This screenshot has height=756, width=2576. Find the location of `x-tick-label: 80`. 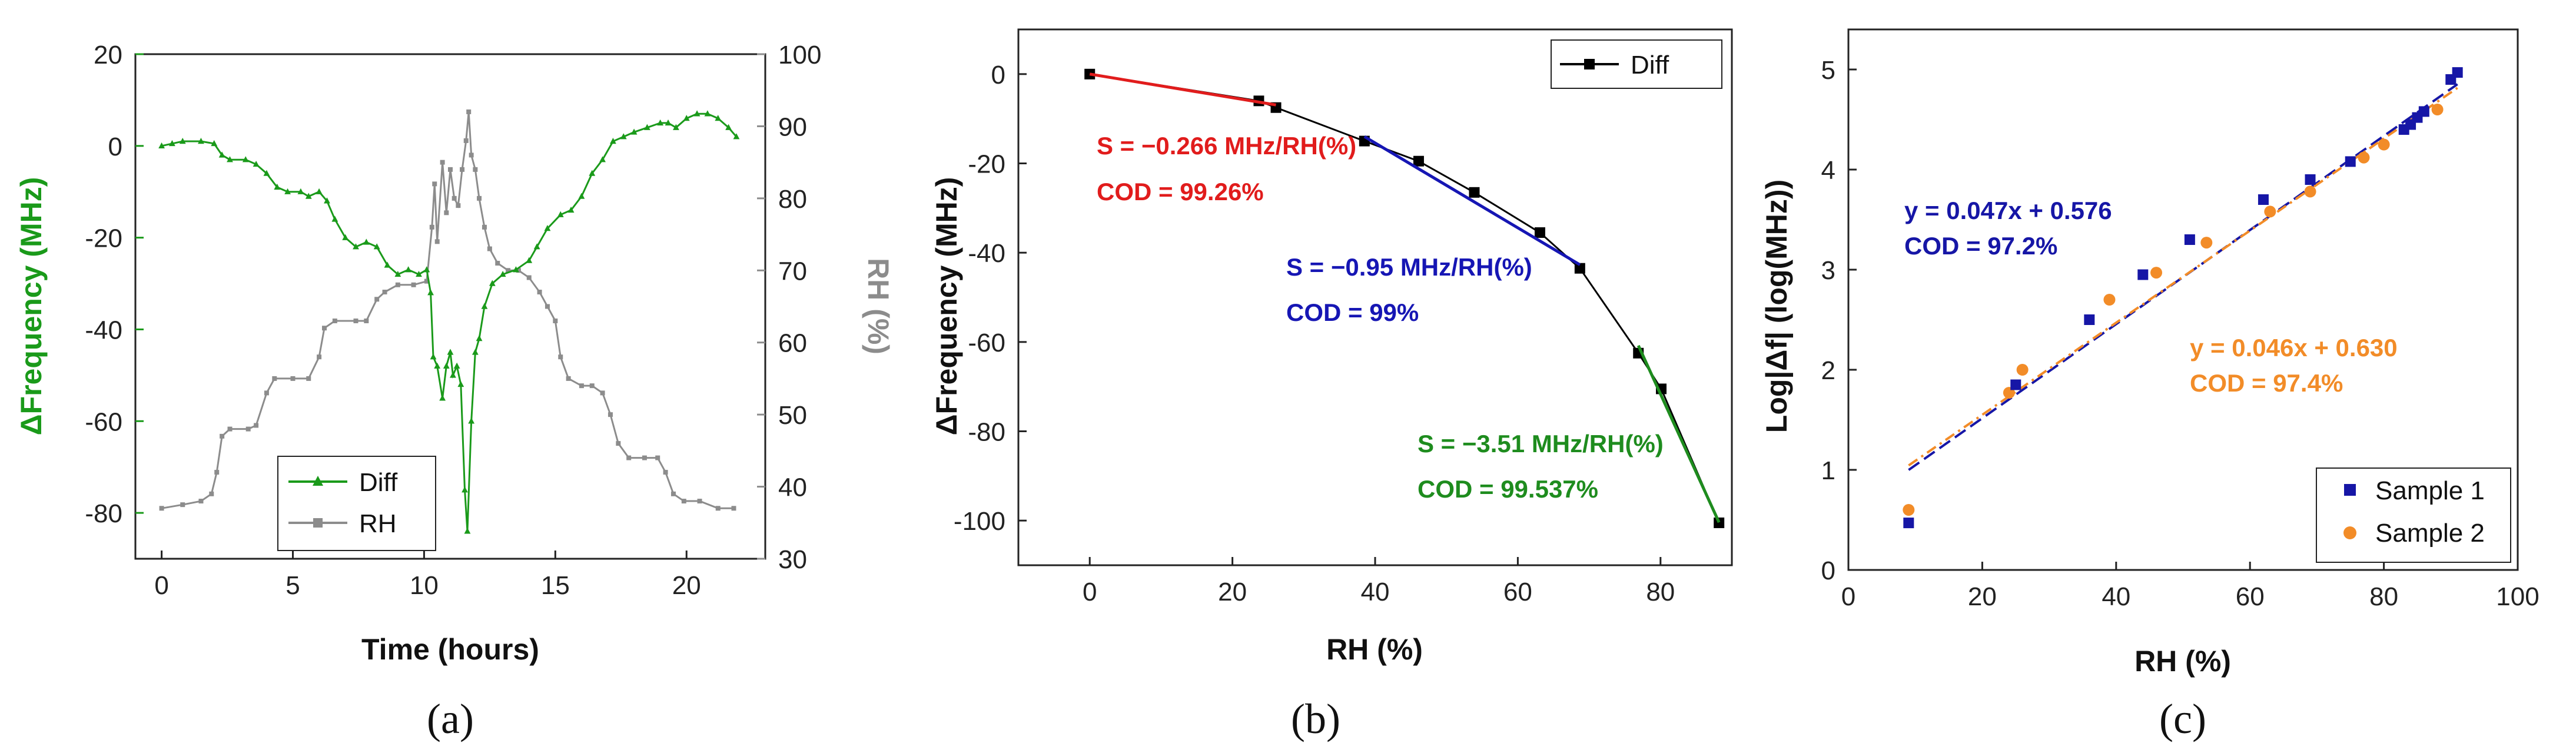

x-tick-label: 80 is located at coordinates (2383, 596).